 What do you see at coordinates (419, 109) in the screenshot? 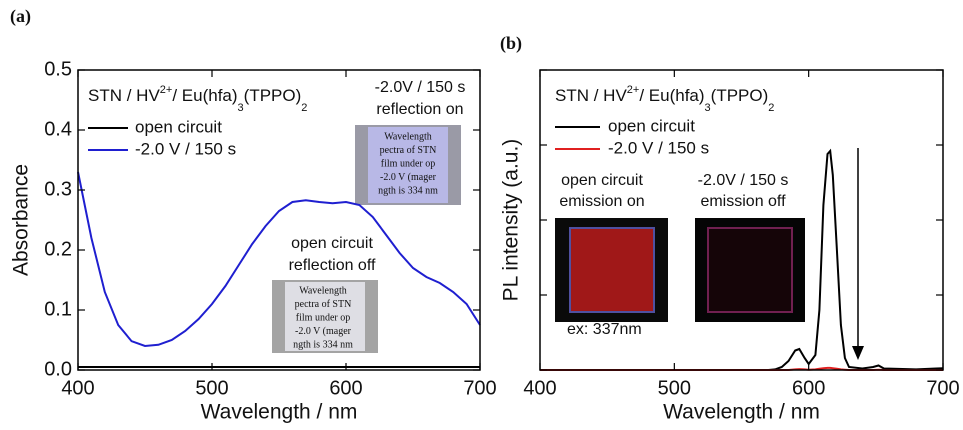
I see `annotation: reflection on` at bounding box center [419, 109].